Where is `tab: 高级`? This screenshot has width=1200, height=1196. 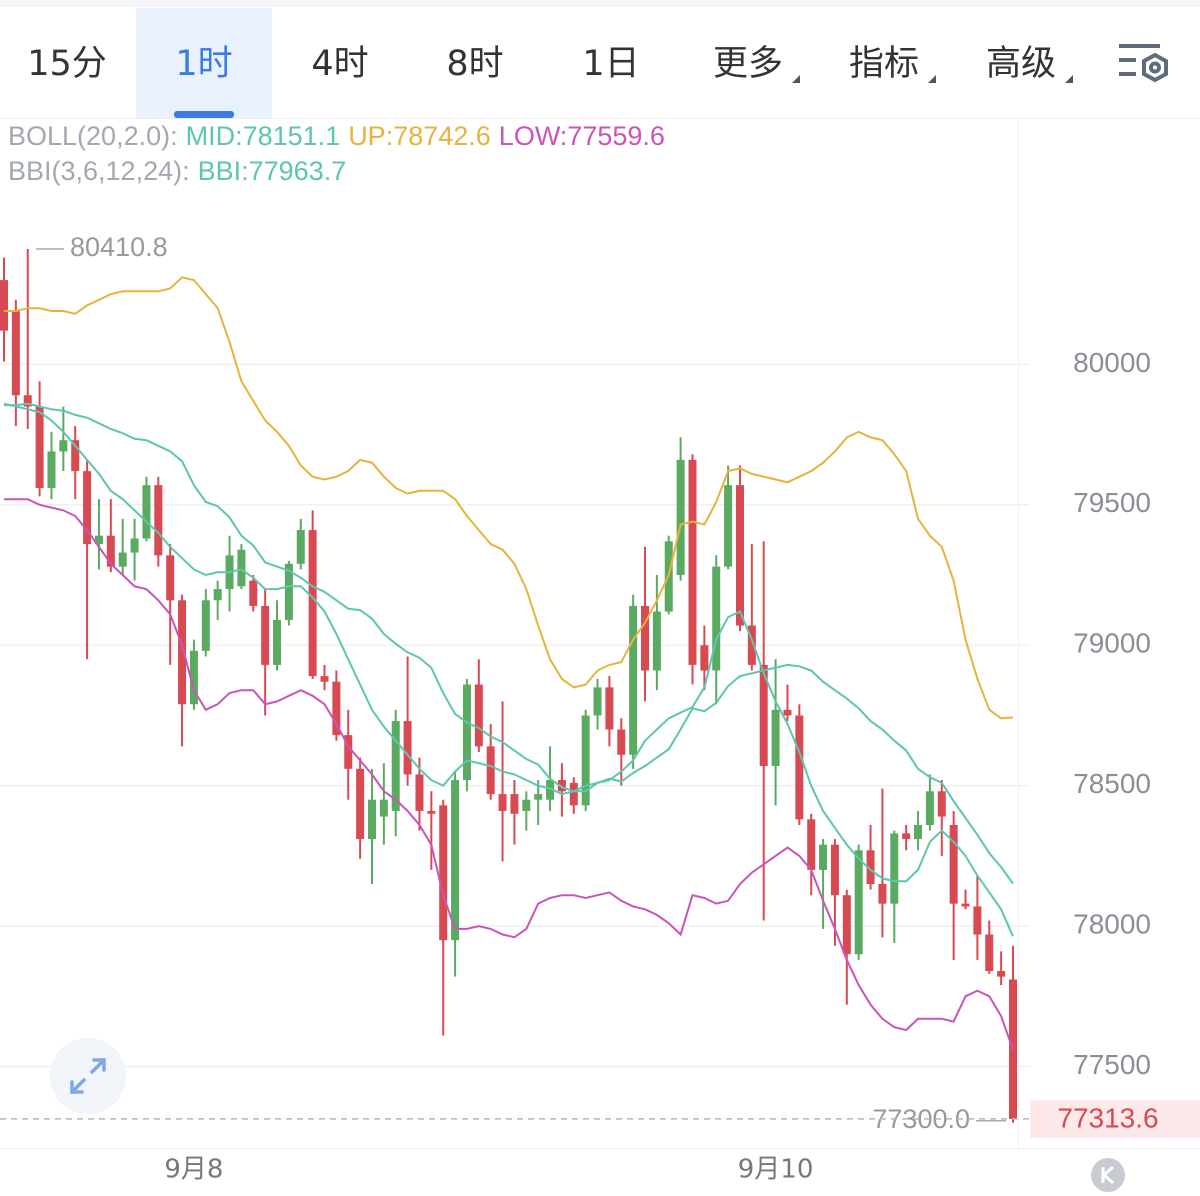 tab: 高级 is located at coordinates (1029, 64).